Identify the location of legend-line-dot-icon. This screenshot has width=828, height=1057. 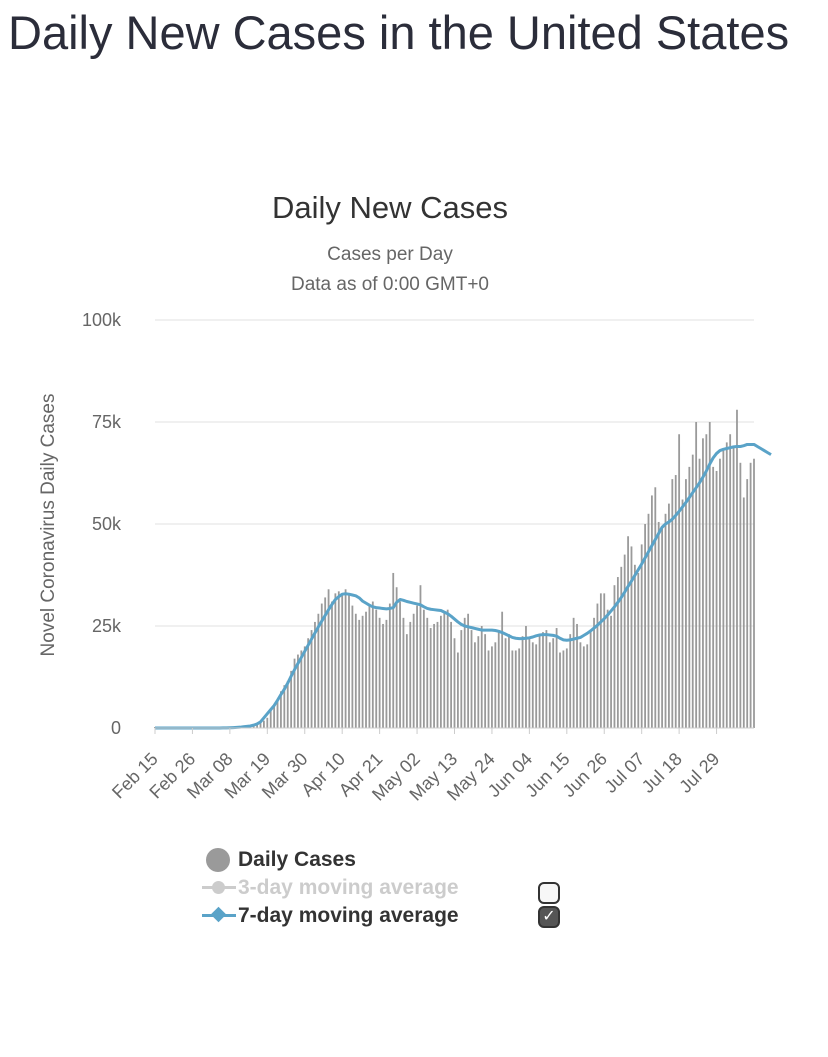
(219, 888).